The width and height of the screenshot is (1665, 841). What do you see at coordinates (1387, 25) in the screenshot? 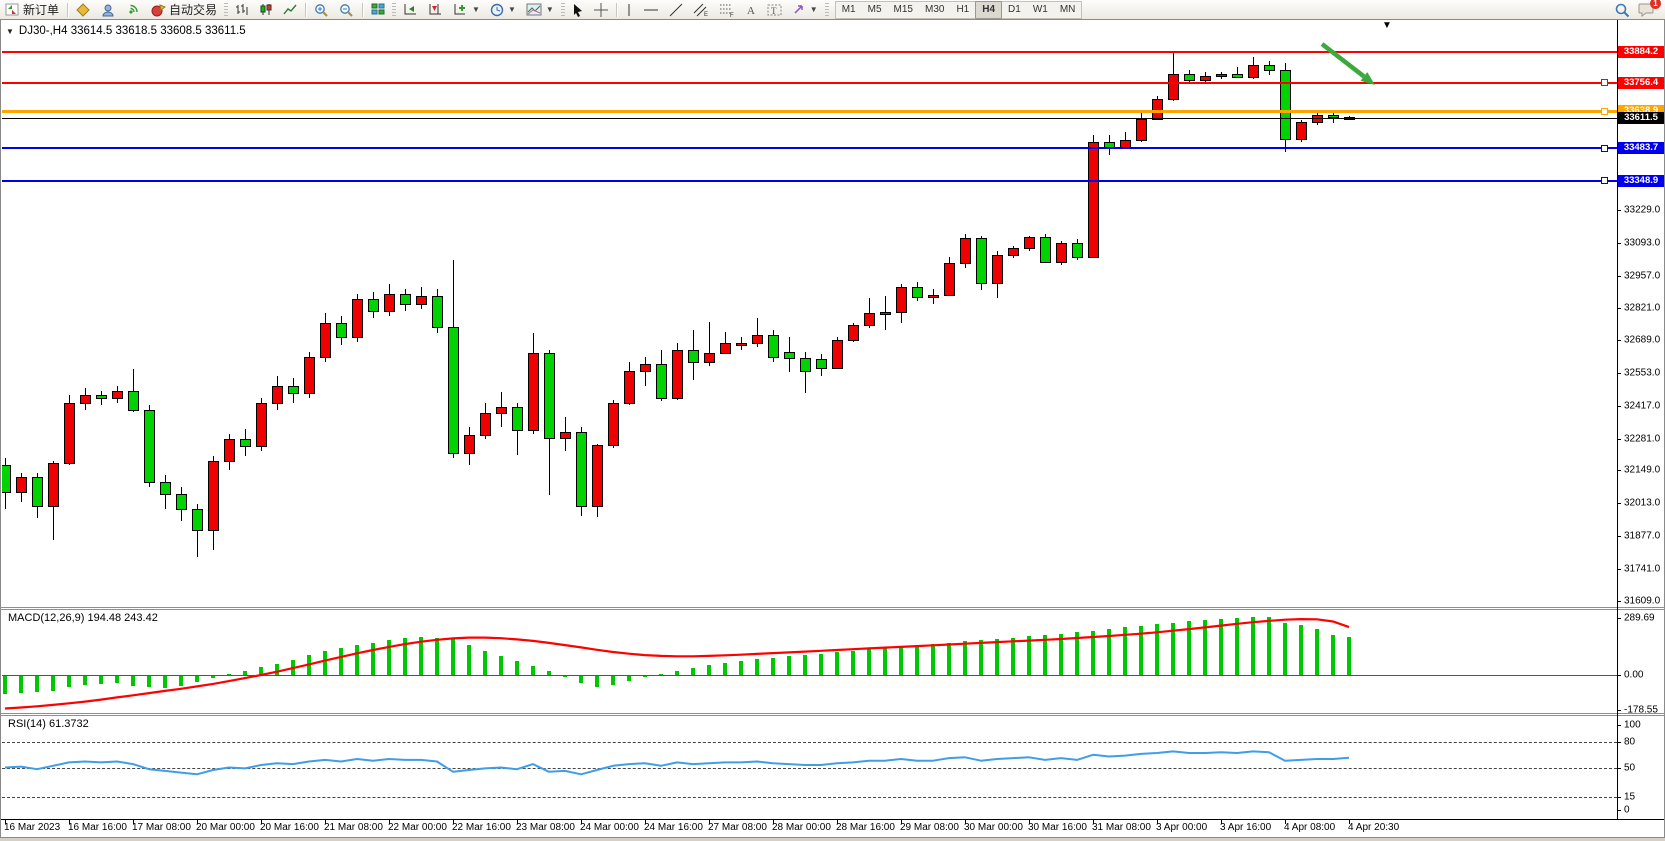
I see `chart-shift-marker-icon: ▼` at bounding box center [1387, 25].